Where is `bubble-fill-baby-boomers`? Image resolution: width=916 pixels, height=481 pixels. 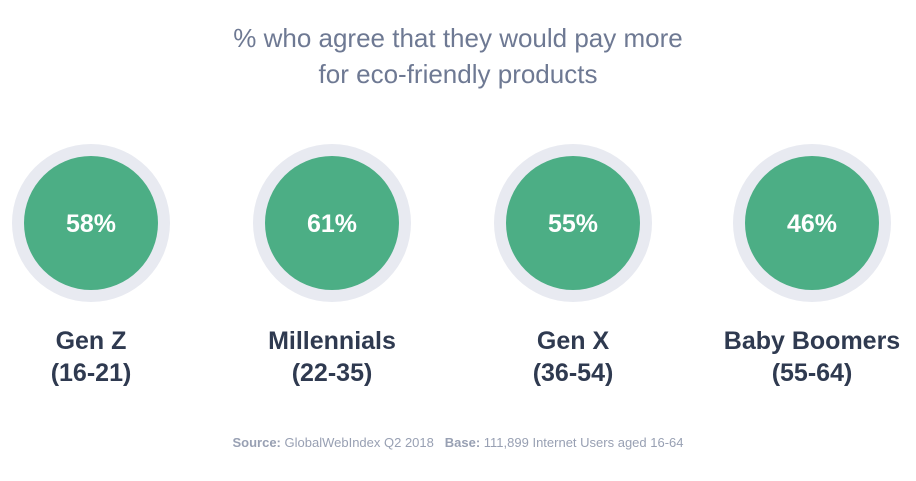
bubble-fill-baby-boomers is located at coordinates (812, 223).